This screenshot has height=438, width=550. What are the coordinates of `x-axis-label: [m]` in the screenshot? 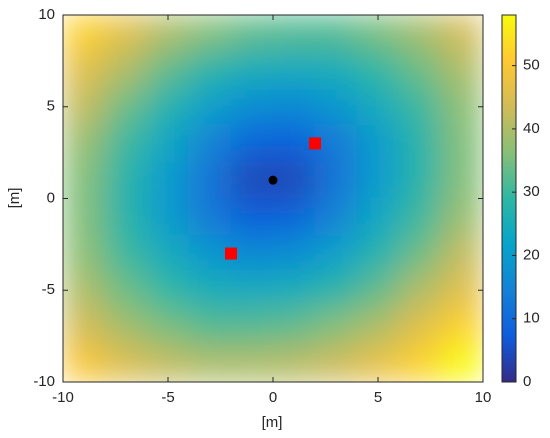 It's located at (272, 422).